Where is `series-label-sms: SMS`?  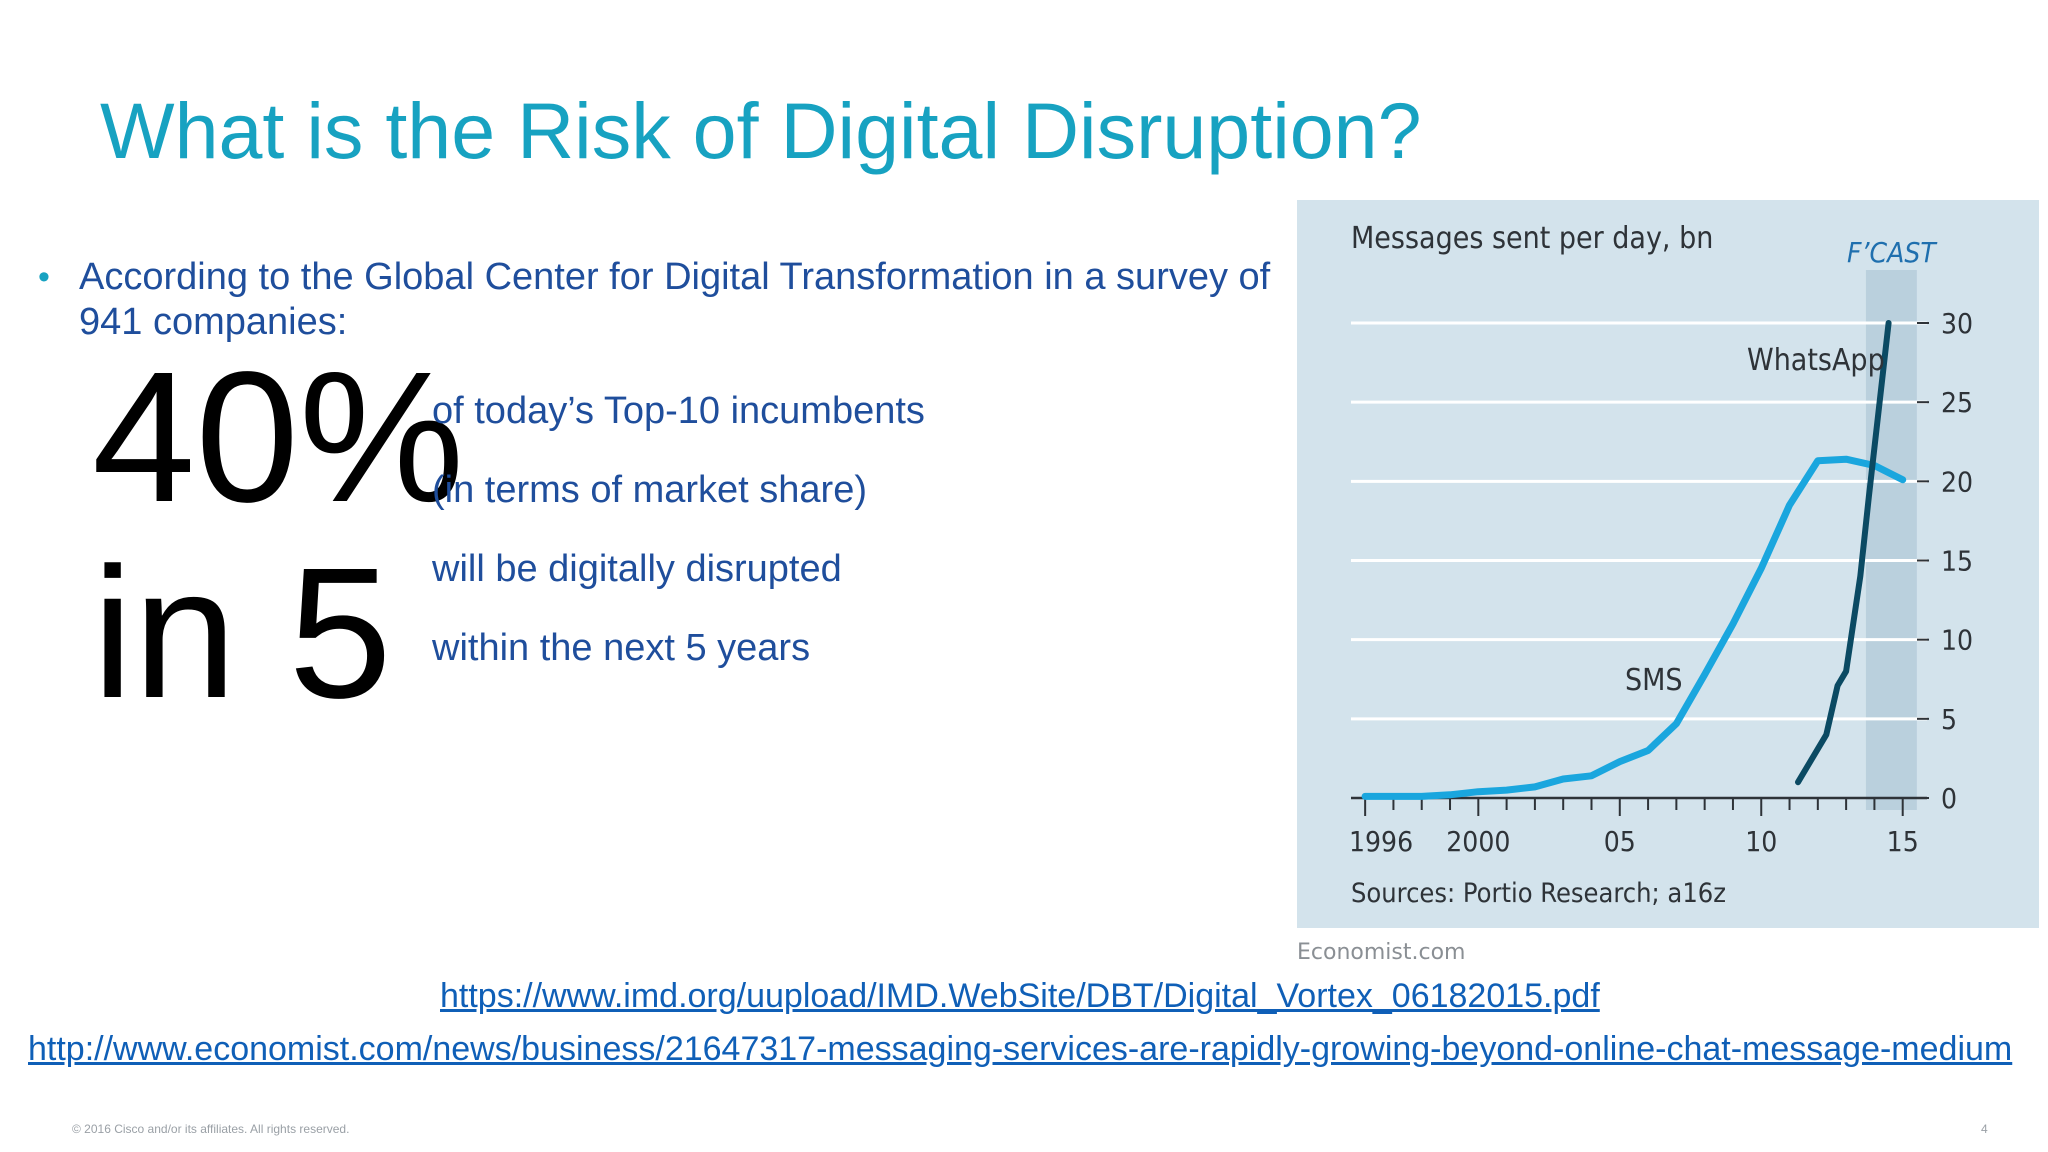 series-label-sms: SMS is located at coordinates (1654, 680).